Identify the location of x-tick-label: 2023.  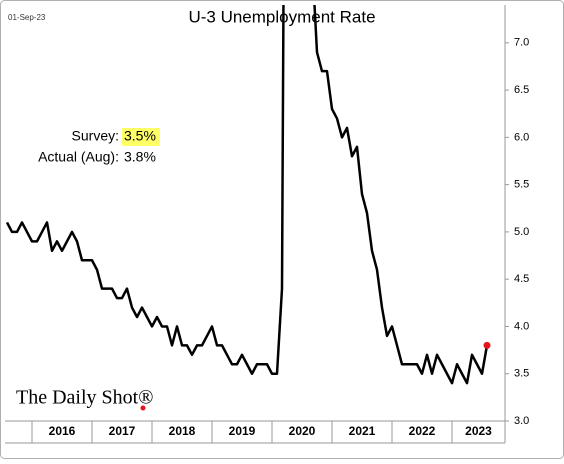
(478, 431).